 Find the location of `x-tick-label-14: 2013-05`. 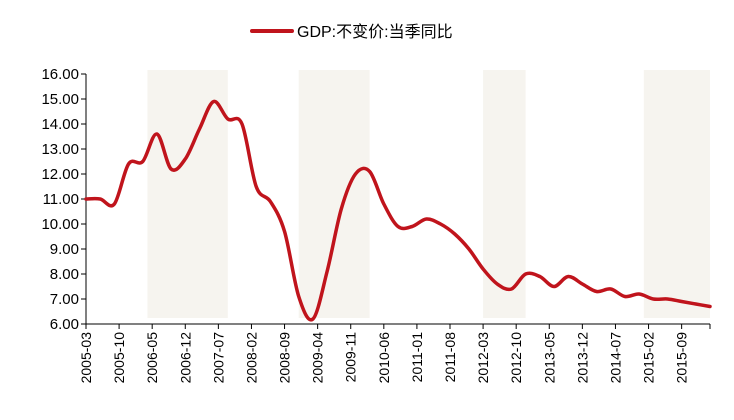

x-tick-label-14: 2013-05 is located at coordinates (549, 358).